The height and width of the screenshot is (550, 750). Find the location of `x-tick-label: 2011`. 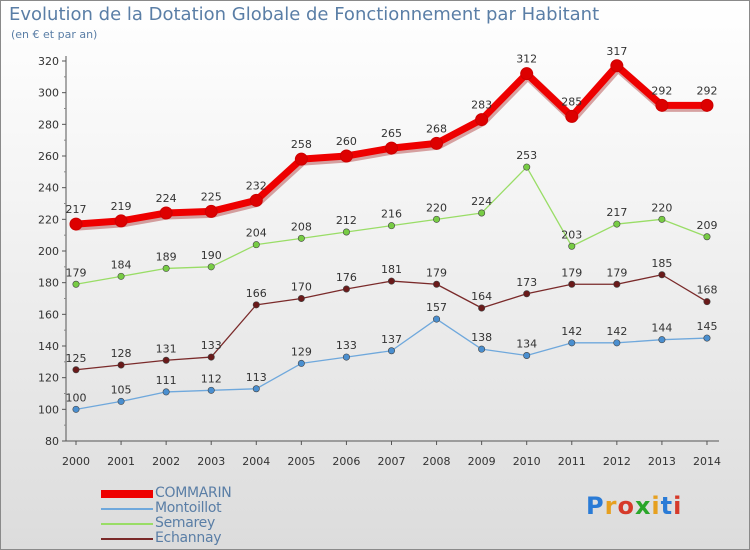

x-tick-label: 2011 is located at coordinates (572, 461).